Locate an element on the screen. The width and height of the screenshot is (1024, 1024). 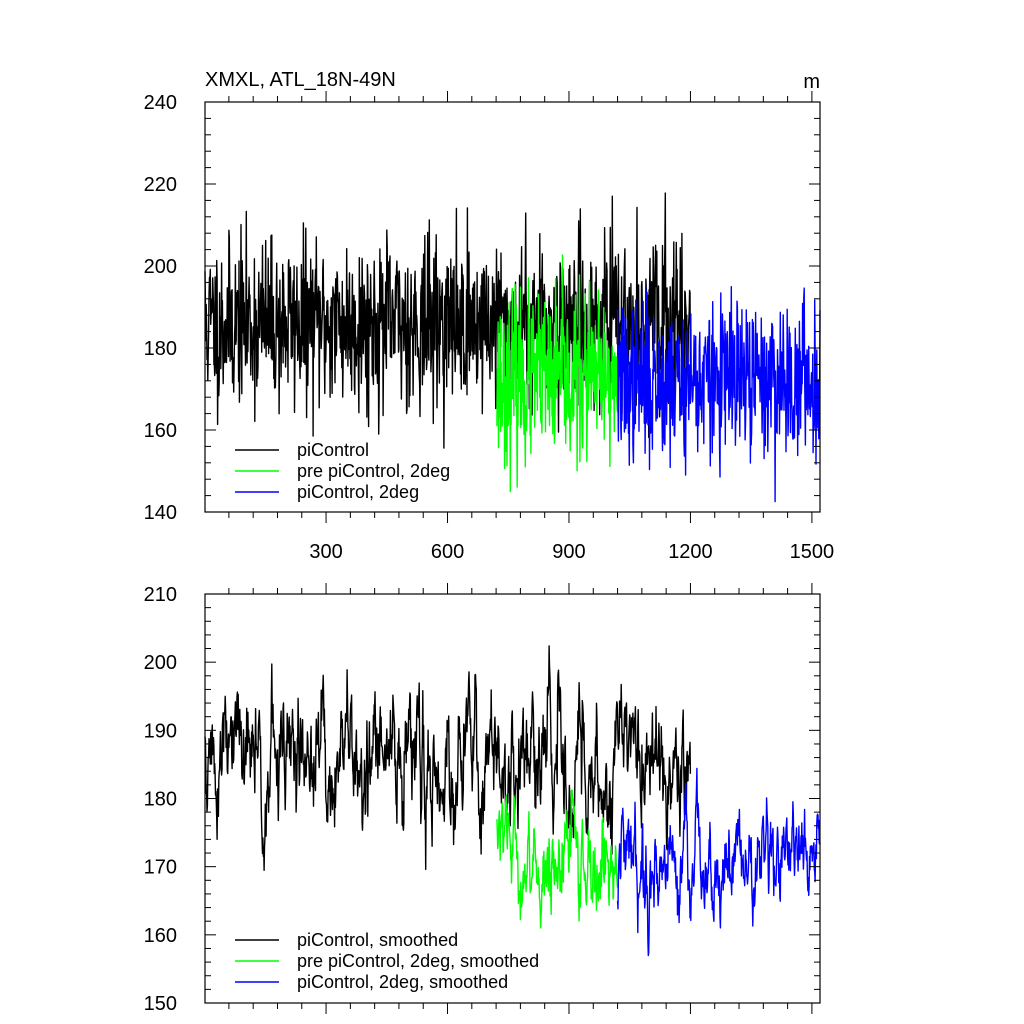
legend-entry: pre piControl, 2deg, smoothed is located at coordinates (418, 961).